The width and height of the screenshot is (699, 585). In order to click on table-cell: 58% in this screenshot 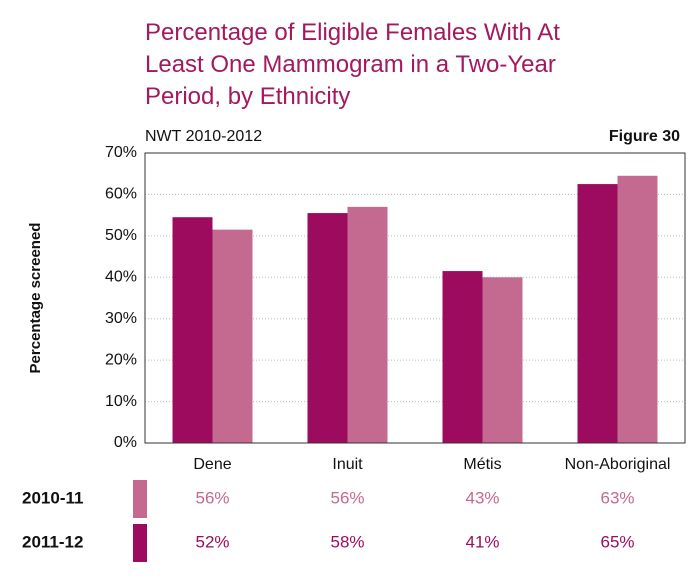, I will do `click(347, 541)`.